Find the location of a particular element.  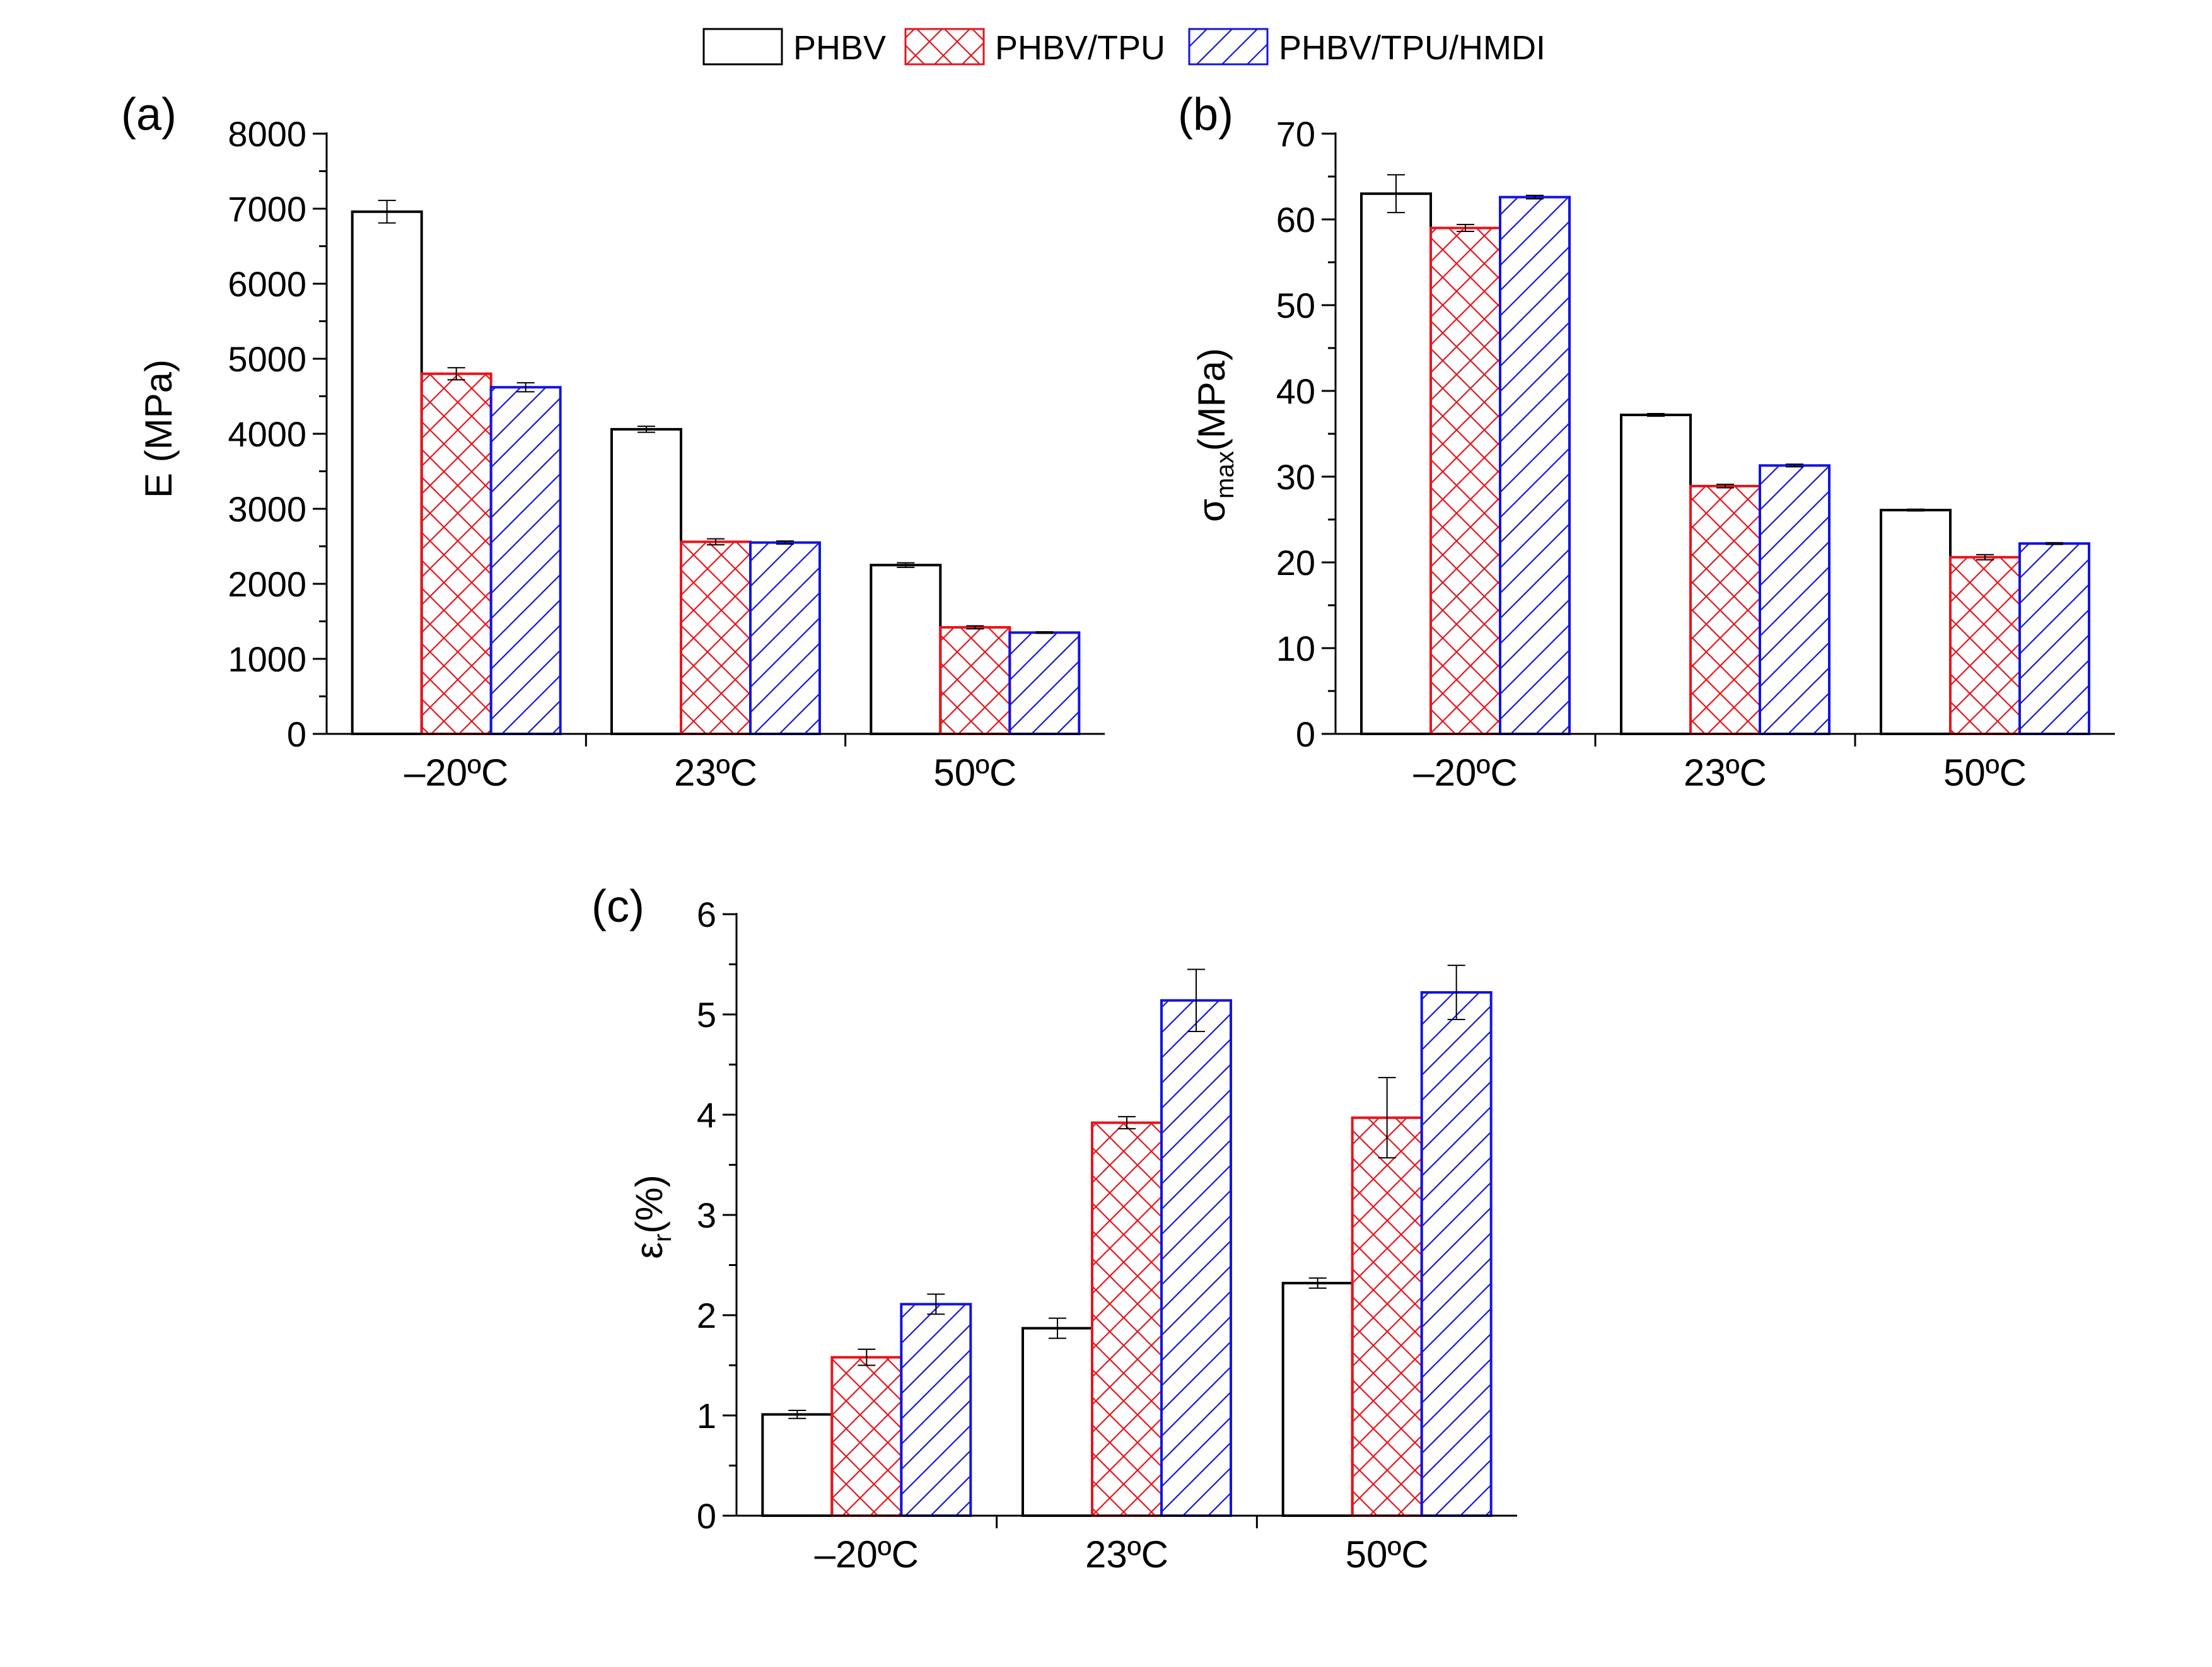

y-axis-title-b: σmax(MPa) is located at coordinates (1214, 435).